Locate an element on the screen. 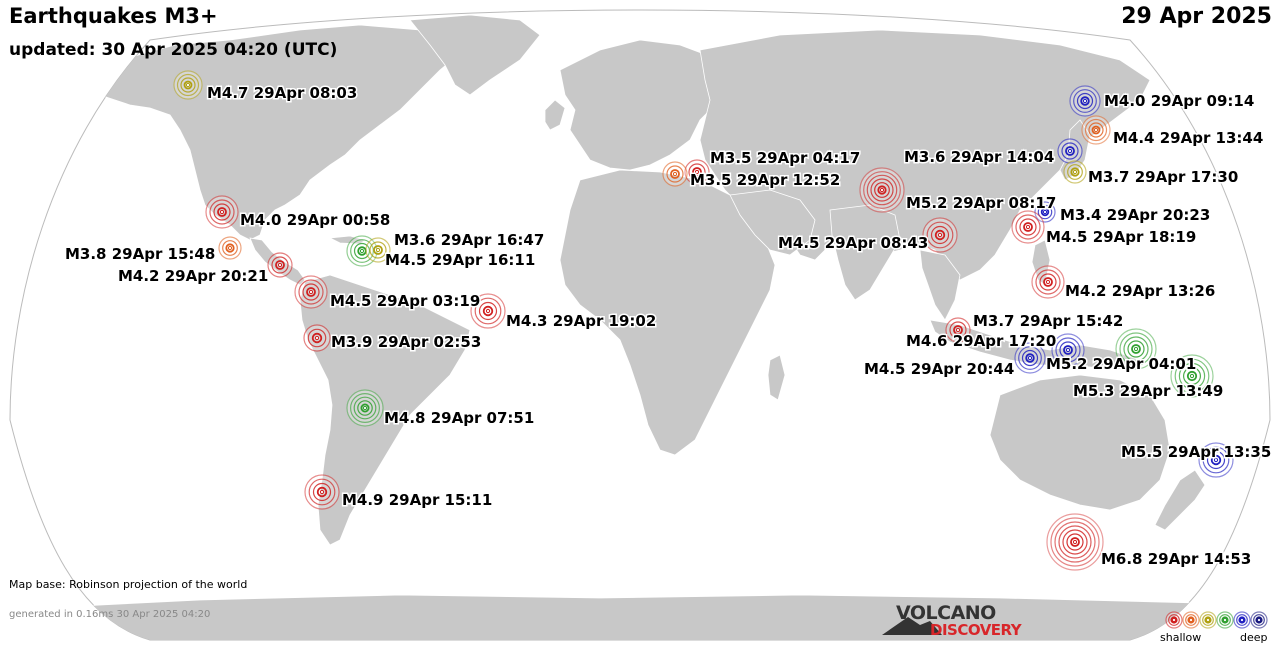 This screenshot has width=1280, height=650. earthquake-label: M4.5 29Apr 20:44 is located at coordinates (939, 369).